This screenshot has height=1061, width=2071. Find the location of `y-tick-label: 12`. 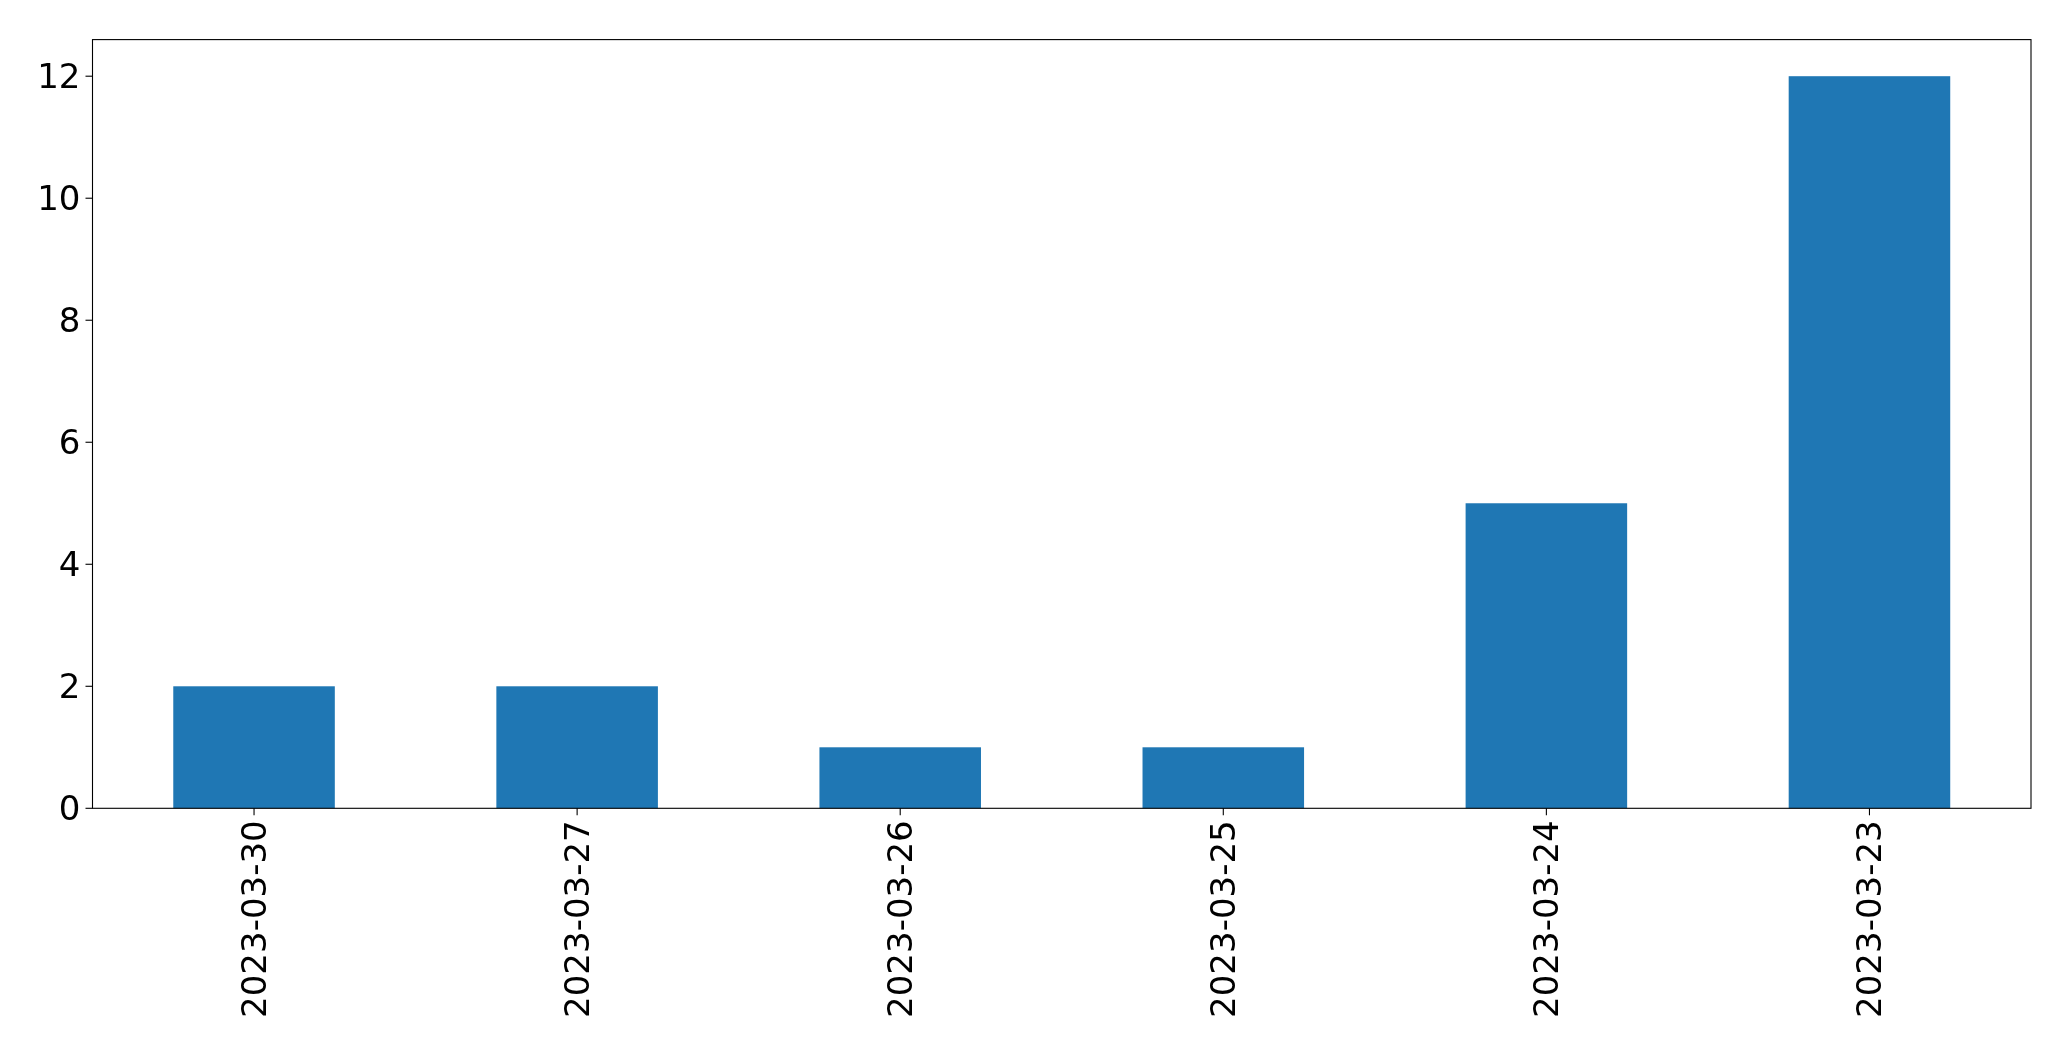

y-tick-label: 12 is located at coordinates (59, 76).